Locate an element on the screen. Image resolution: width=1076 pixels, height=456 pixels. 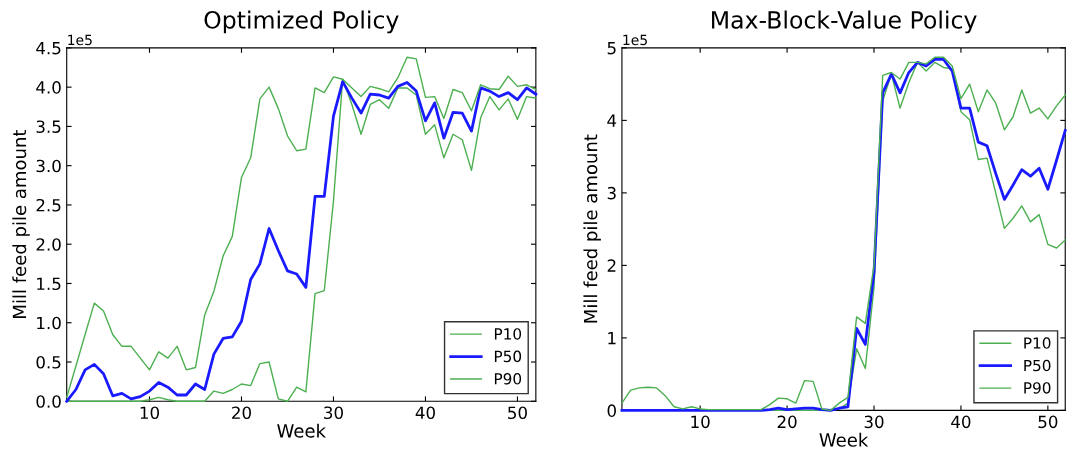
y-tick-label: 2.0 is located at coordinates (48, 244).